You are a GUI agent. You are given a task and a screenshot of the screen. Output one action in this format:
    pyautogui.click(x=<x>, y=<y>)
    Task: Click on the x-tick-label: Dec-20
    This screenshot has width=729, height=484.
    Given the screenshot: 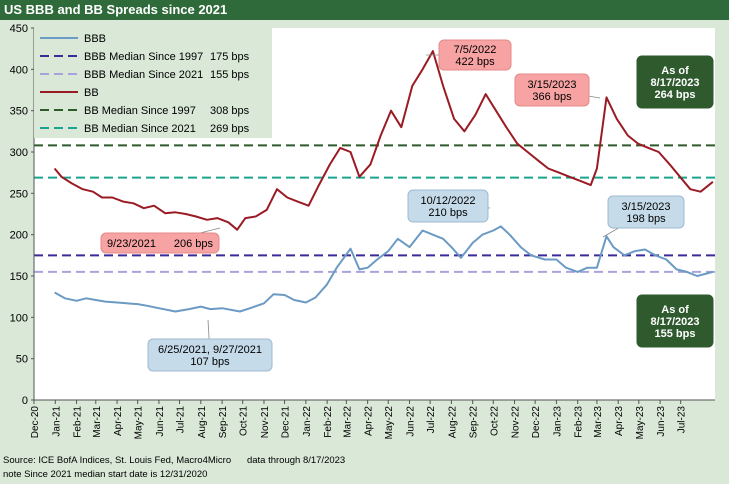 What is the action you would take?
    pyautogui.click(x=35, y=422)
    